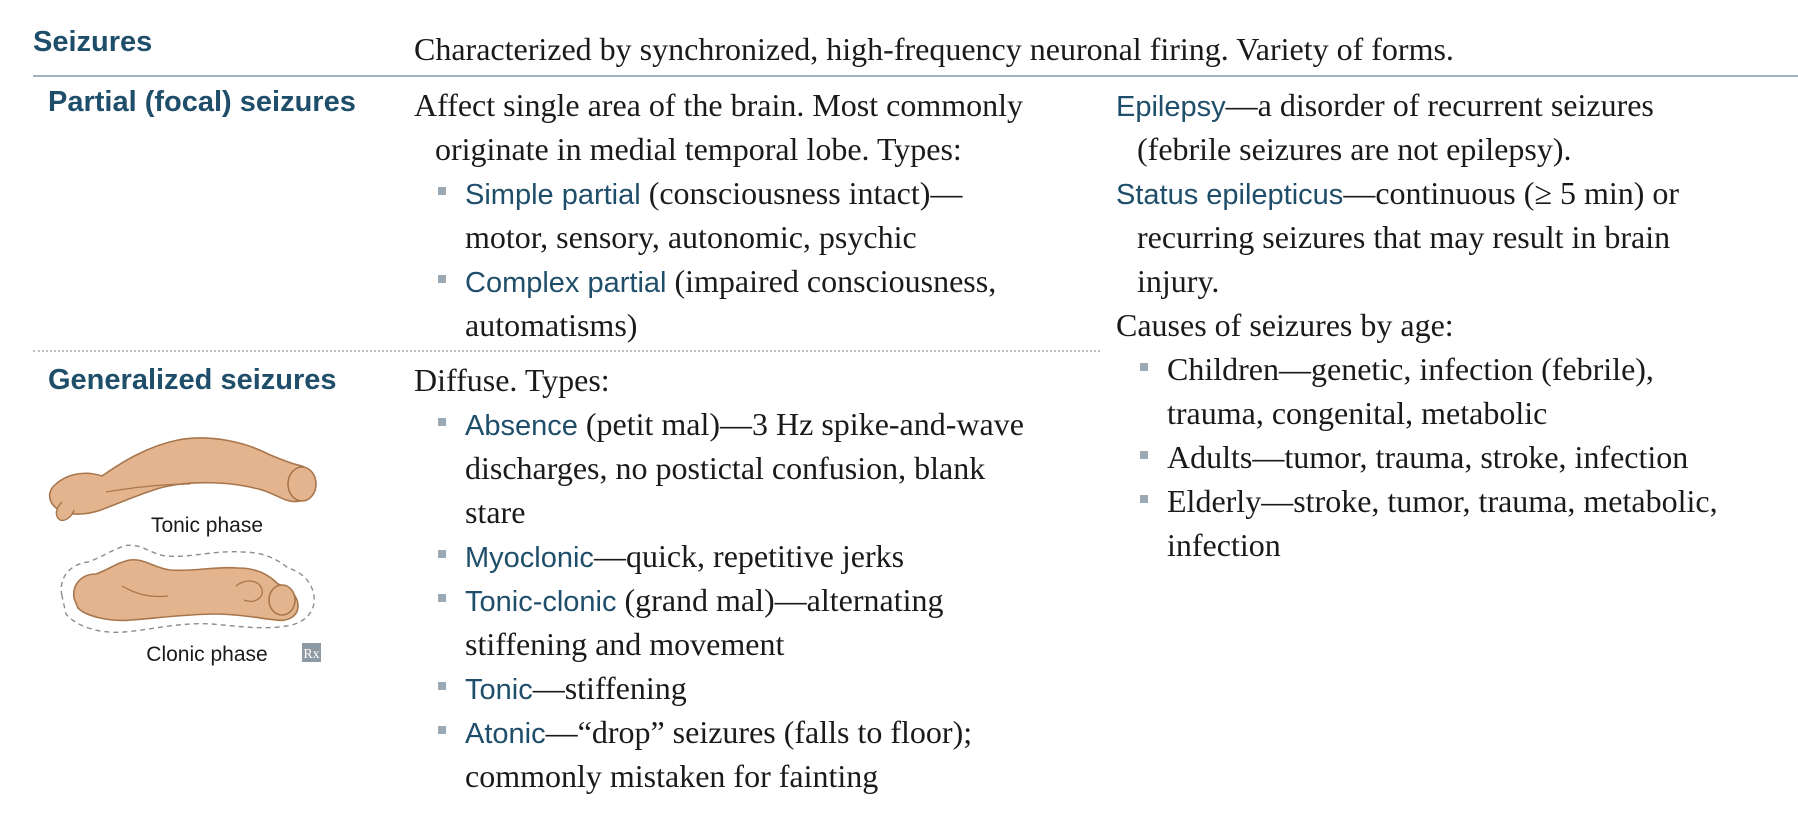  I want to click on clonic-phase-body-illustration, so click(185, 590).